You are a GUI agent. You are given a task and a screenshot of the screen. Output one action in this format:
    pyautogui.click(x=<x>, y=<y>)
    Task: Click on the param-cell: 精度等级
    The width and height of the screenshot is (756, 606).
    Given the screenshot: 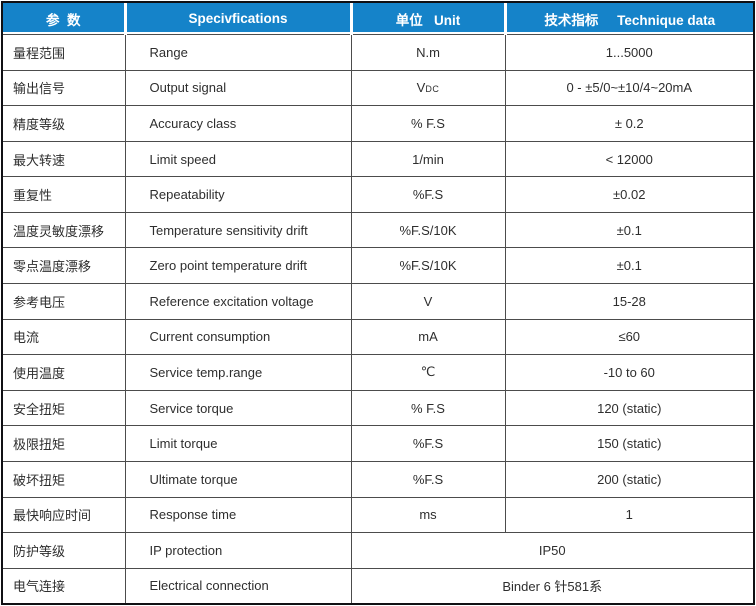 What is the action you would take?
    pyautogui.click(x=64, y=123)
    